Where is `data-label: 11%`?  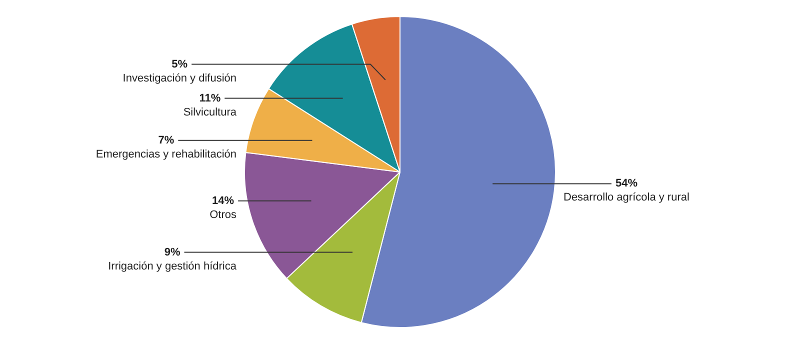 data-label: 11% is located at coordinates (210, 98).